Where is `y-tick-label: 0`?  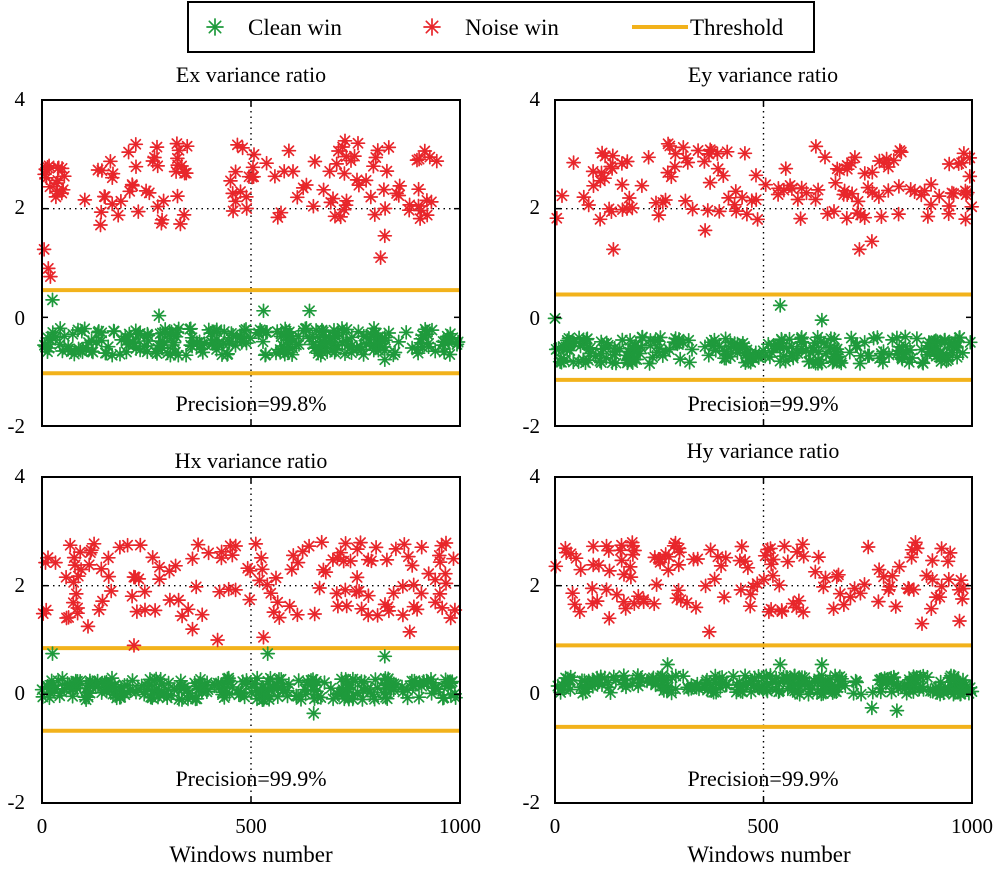
y-tick-label: 0 is located at coordinates (535, 318).